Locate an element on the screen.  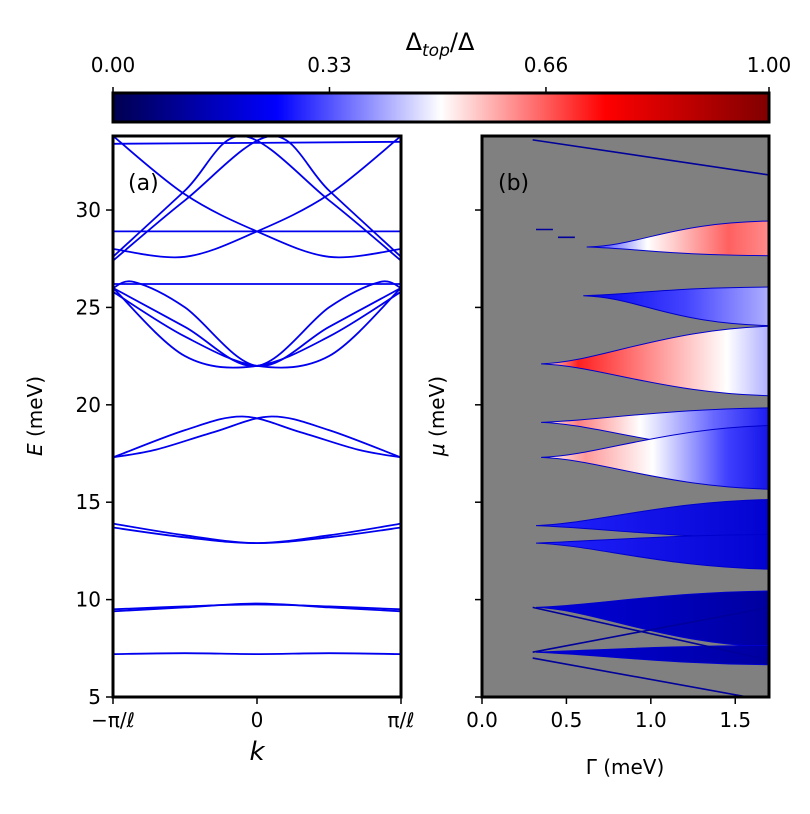
y-tick-label: 20 is located at coordinates (88, 405).